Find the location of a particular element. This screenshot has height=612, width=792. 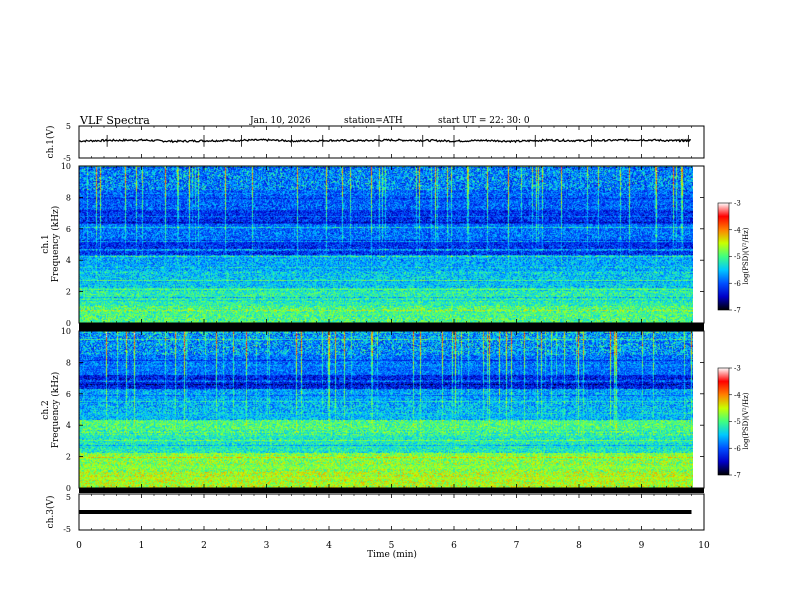

ch1-colorbar-ticks: -3 -4 -5 -6 -7 is located at coordinates (735, 257).